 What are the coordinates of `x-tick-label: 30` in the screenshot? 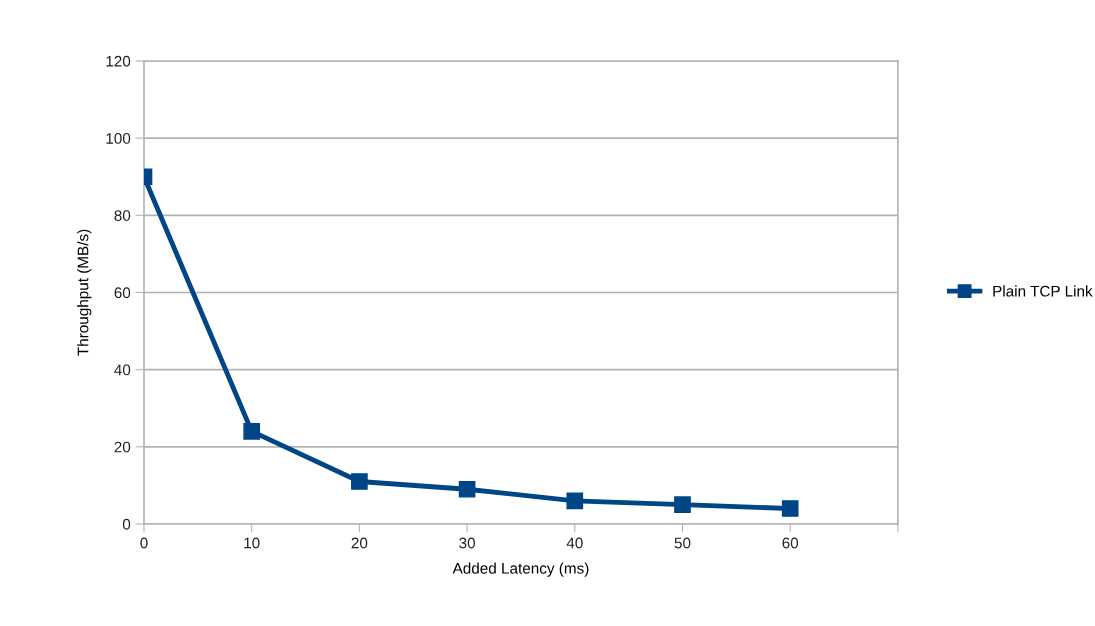 It's located at (467, 543).